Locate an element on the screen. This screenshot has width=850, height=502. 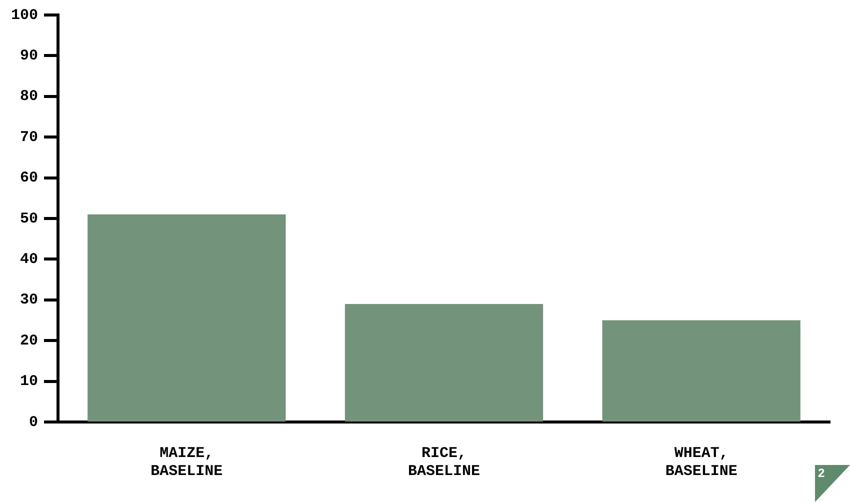
y-tick-label: 20 is located at coordinates (29, 341).